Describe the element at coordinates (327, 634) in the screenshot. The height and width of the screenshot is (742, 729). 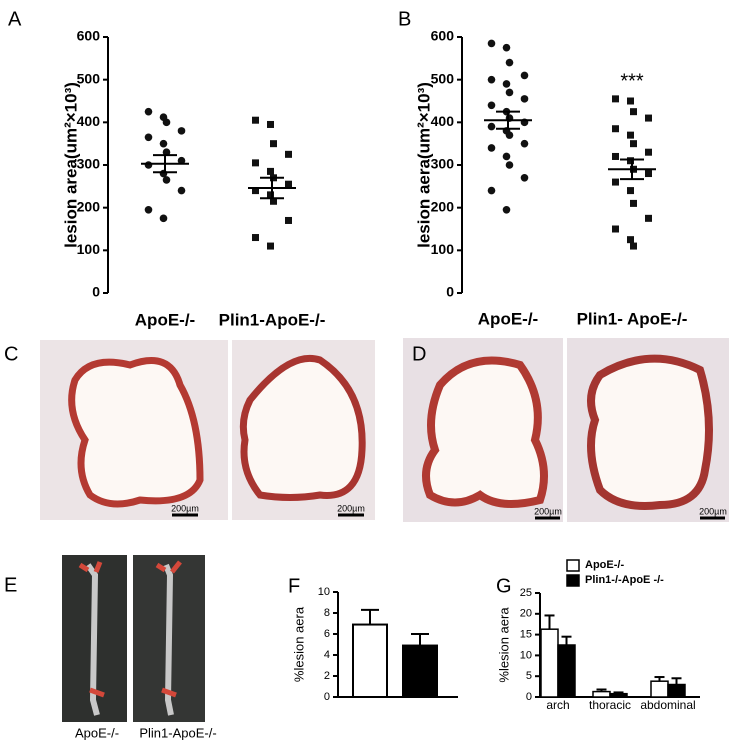
I see `y-tick-label: 6` at that location.